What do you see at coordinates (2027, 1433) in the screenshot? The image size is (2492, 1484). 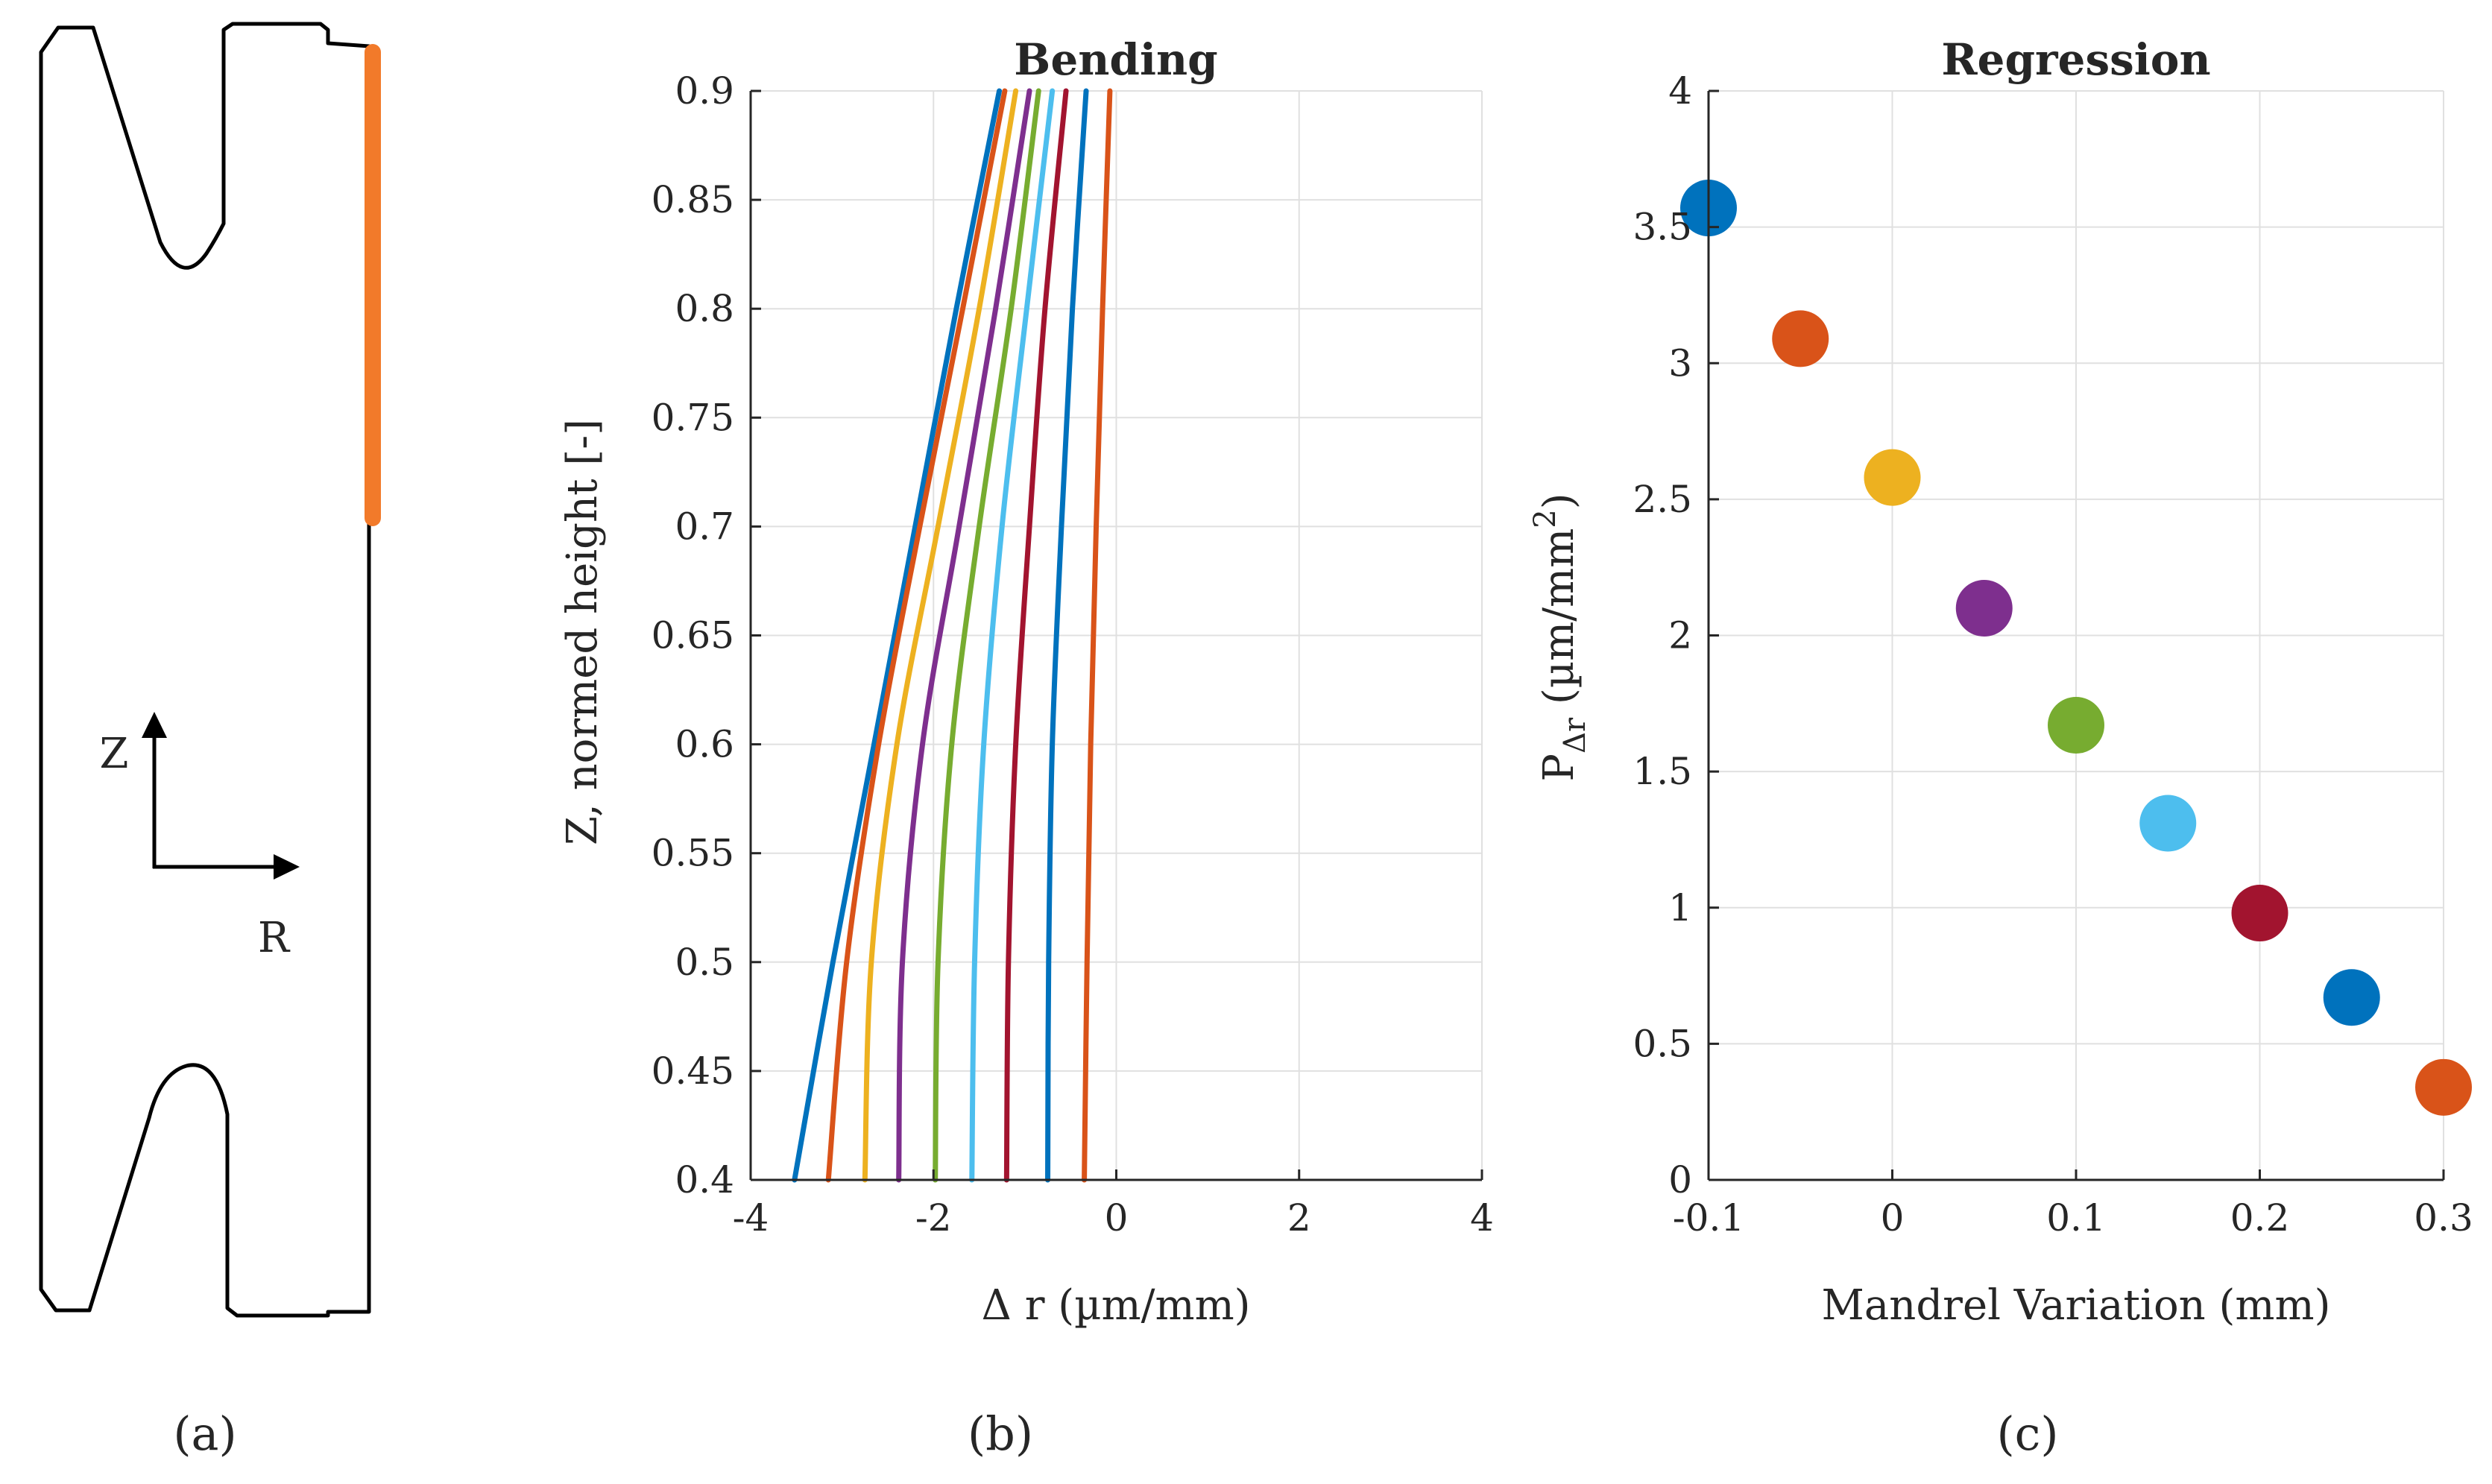 I see `panel-c-caption: (c)` at bounding box center [2027, 1433].